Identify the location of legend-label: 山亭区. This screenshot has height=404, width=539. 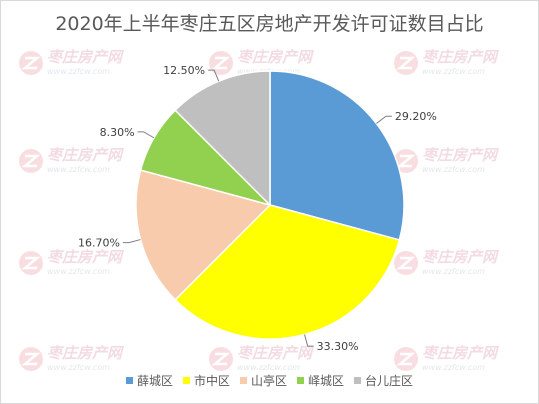
(268, 381).